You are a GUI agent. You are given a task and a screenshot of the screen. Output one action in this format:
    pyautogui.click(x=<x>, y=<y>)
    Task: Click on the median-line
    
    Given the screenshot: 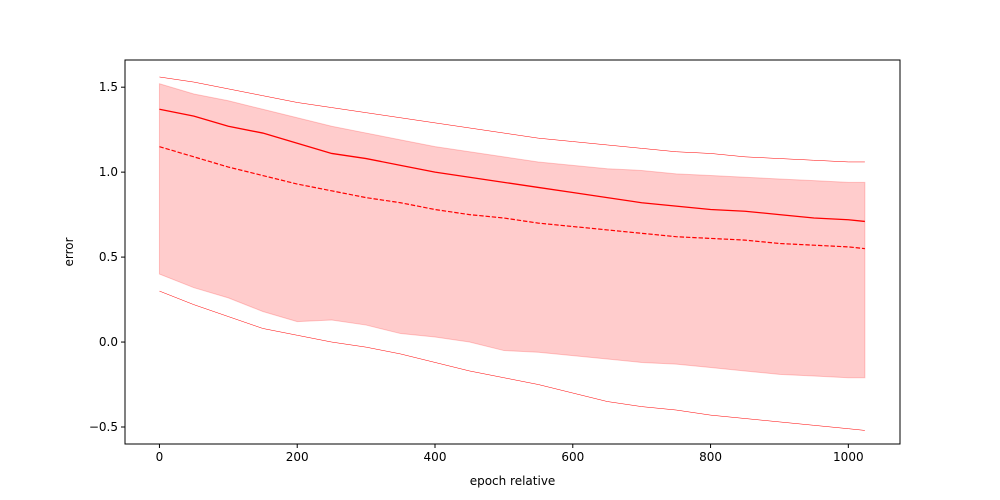 What is the action you would take?
    pyautogui.click(x=512, y=198)
    